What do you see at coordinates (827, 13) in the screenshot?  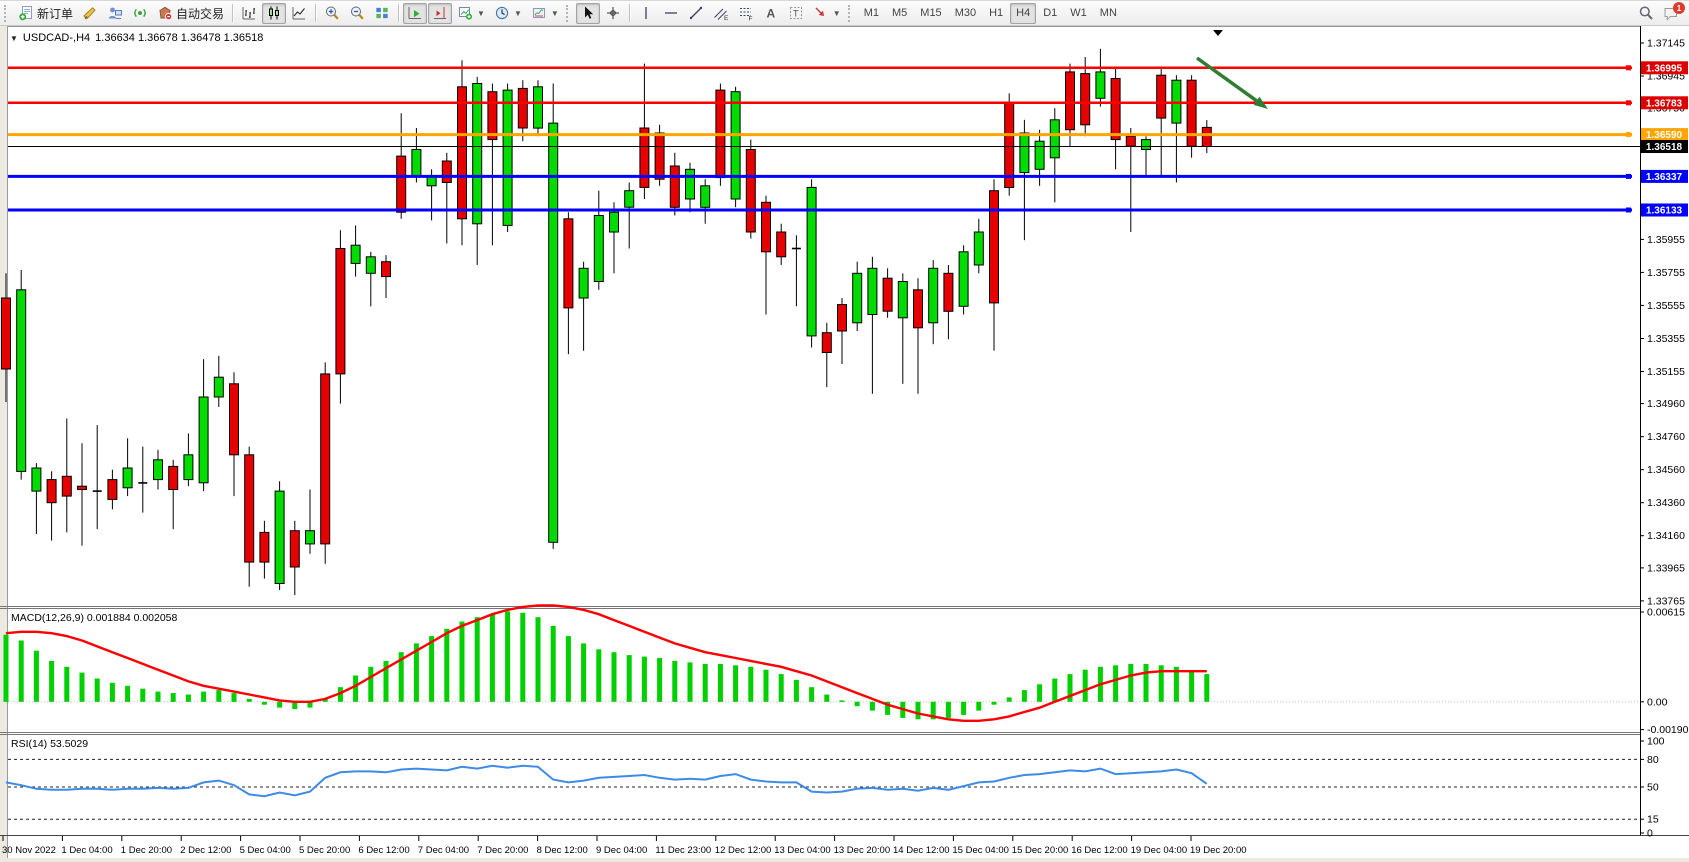 I see `arrows-button: ▼` at bounding box center [827, 13].